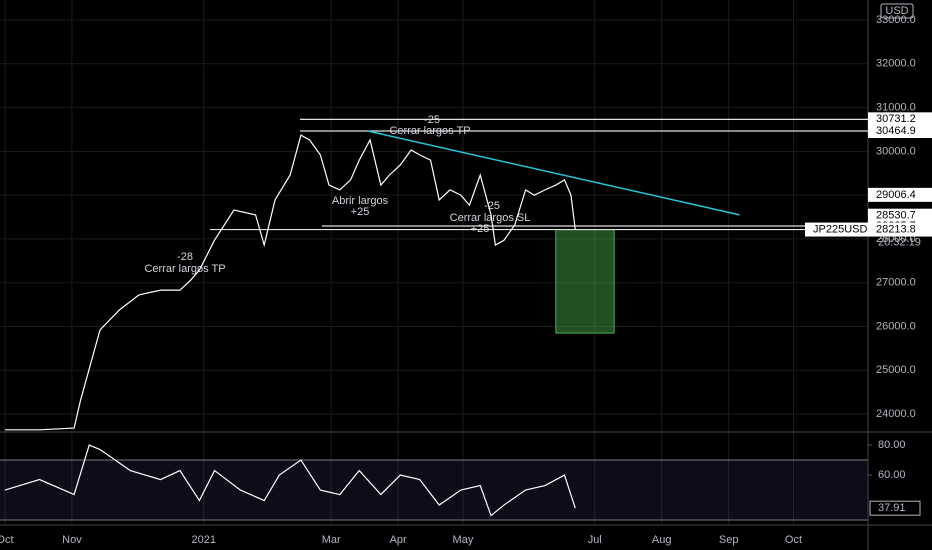 Image resolution: width=932 pixels, height=550 pixels. I want to click on y-tick-label: 26000.0, so click(896, 326).